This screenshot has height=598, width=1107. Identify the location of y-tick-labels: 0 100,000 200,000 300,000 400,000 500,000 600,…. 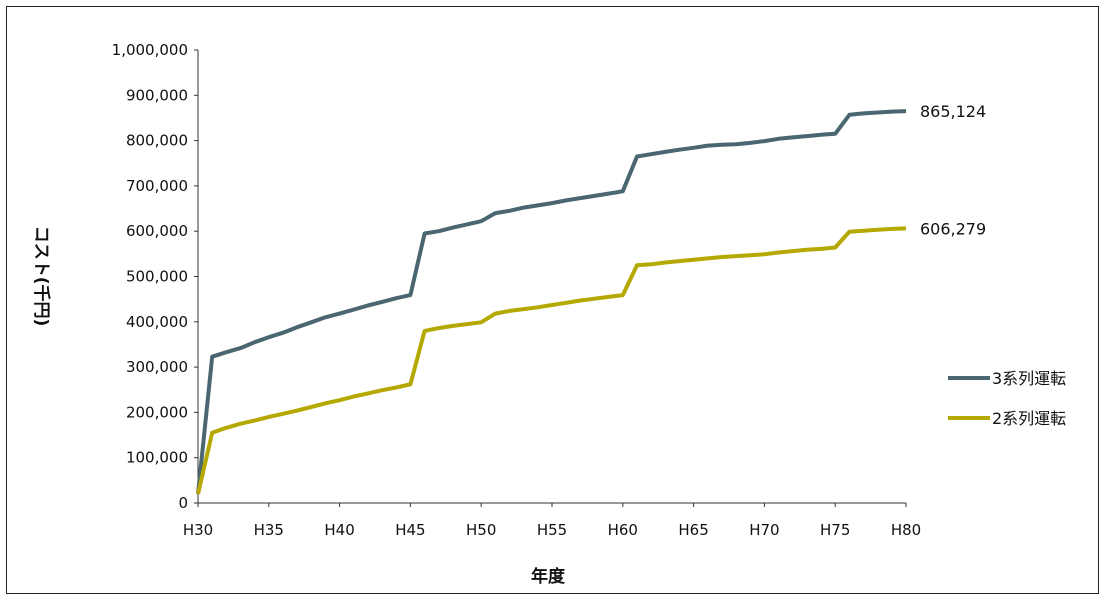
(150, 276).